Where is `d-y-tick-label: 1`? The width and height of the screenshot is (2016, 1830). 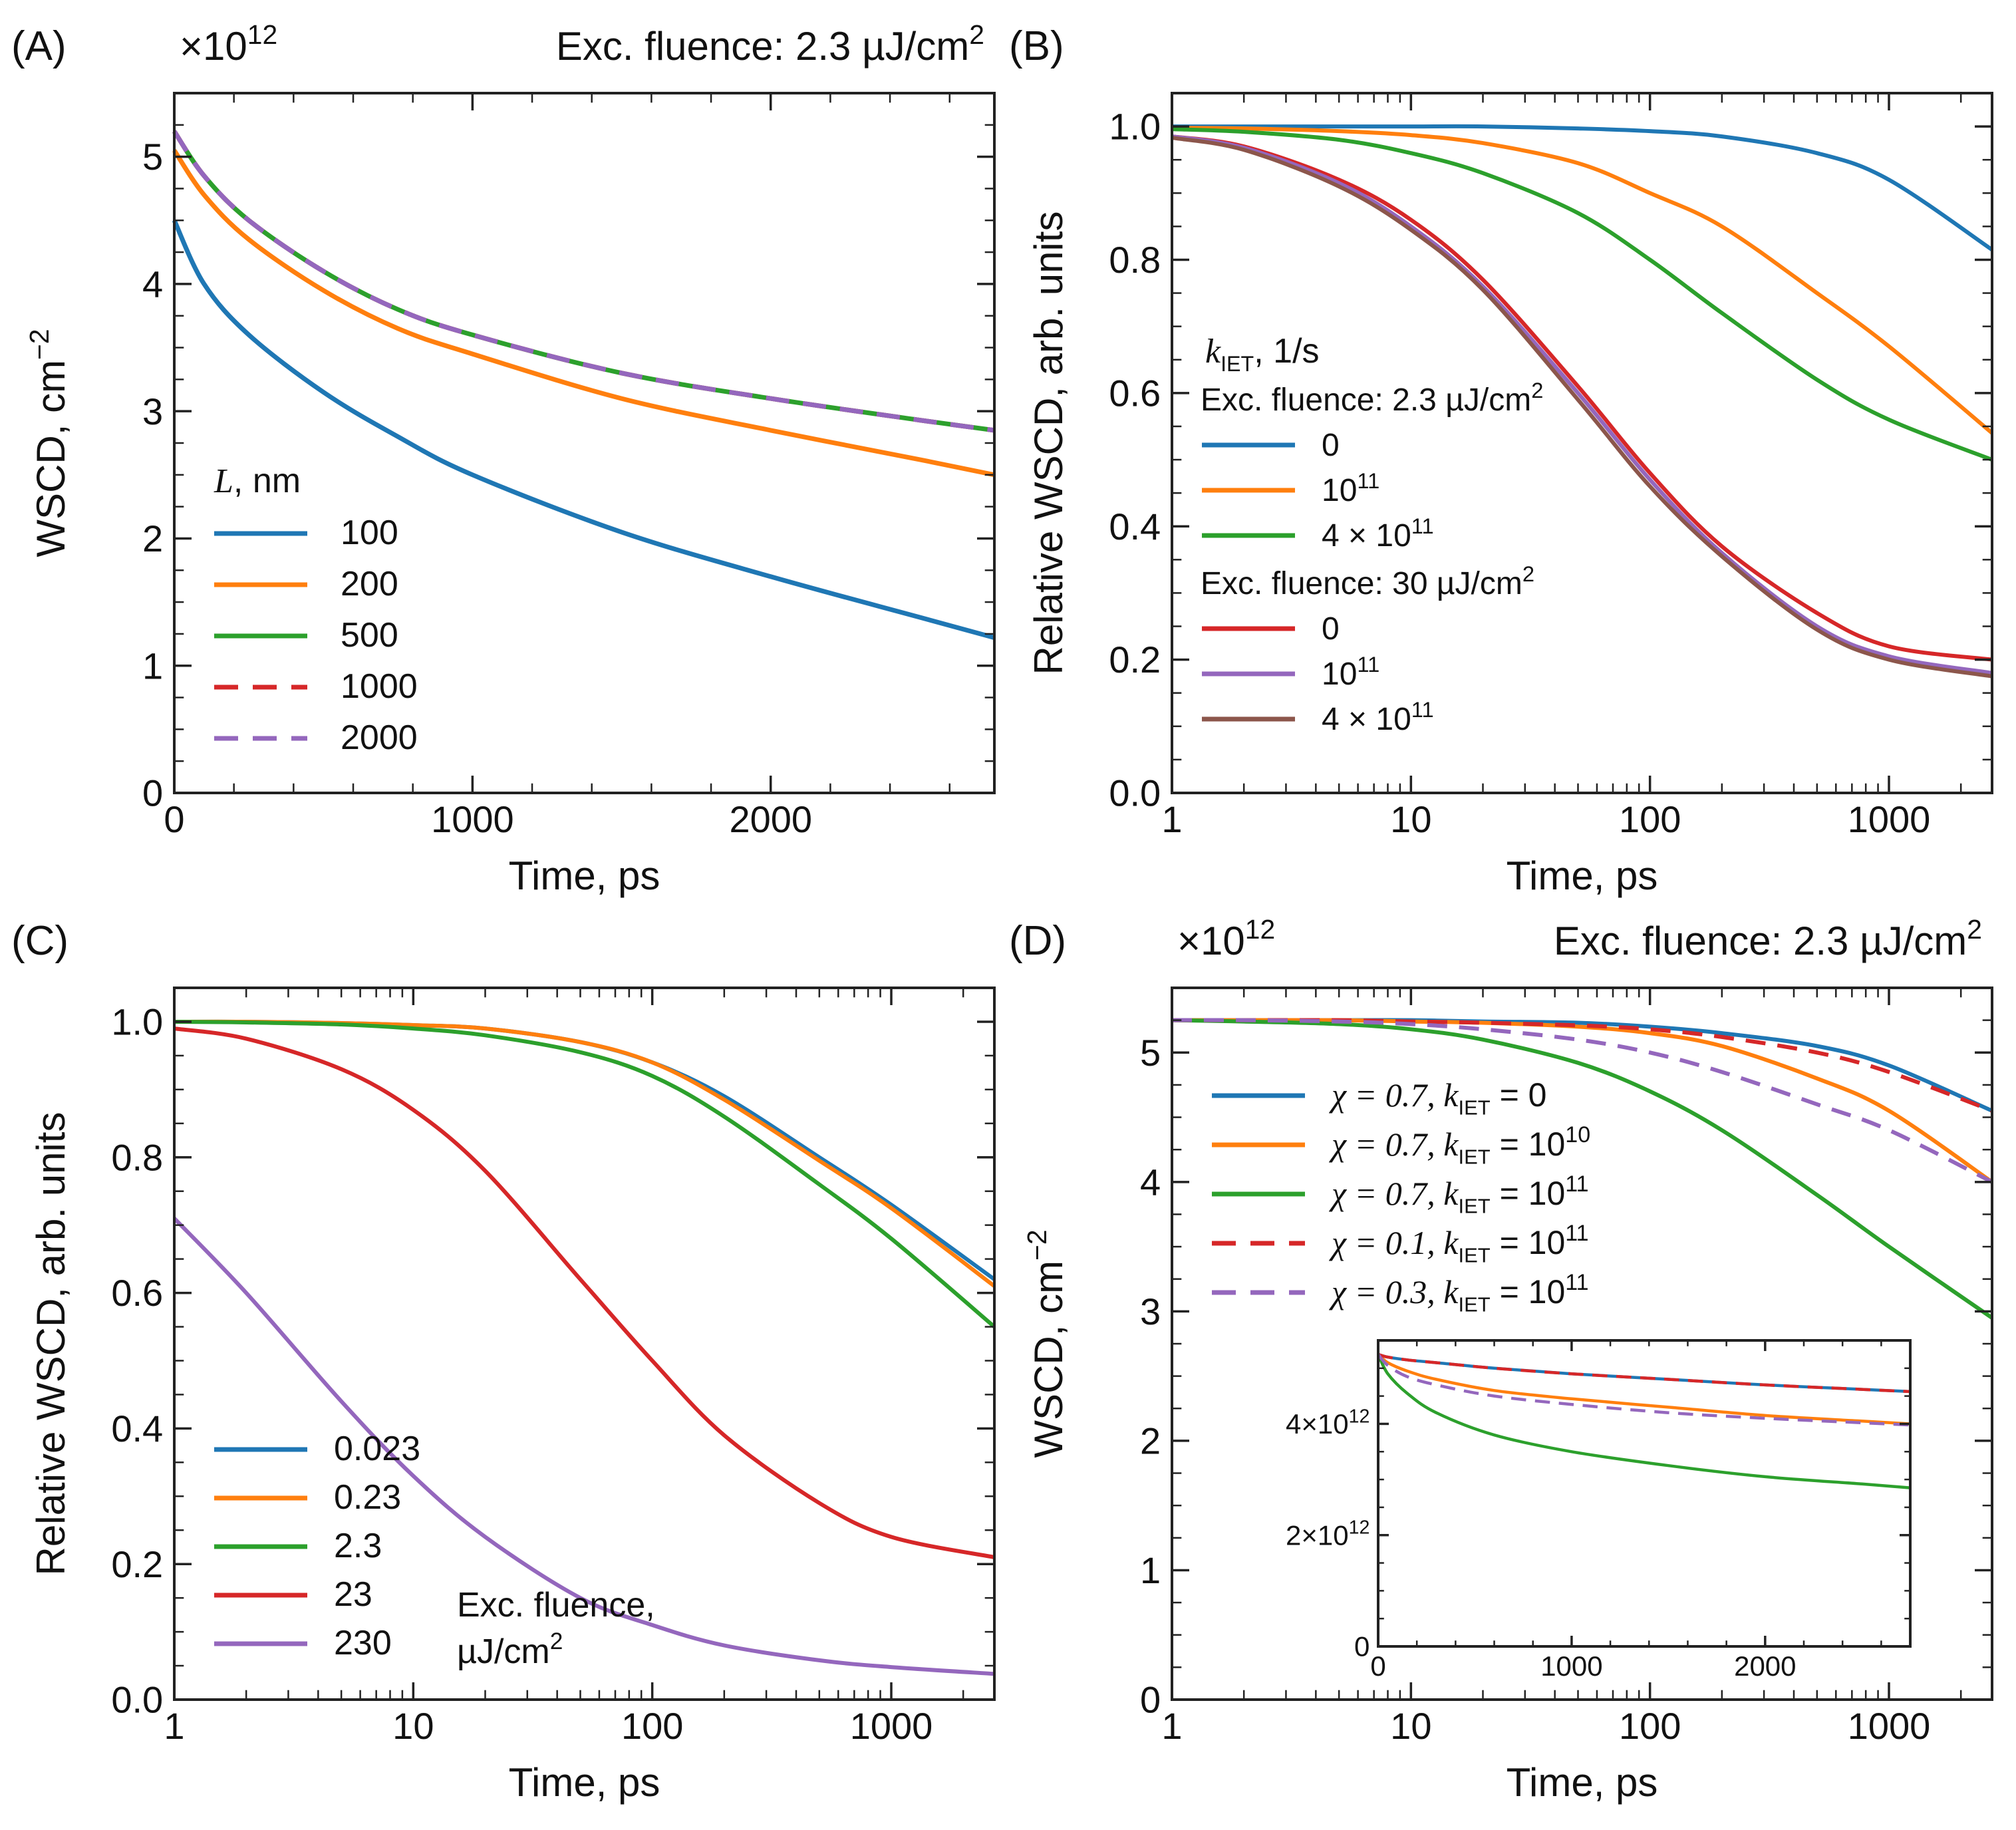 d-y-tick-label: 1 is located at coordinates (1150, 1570).